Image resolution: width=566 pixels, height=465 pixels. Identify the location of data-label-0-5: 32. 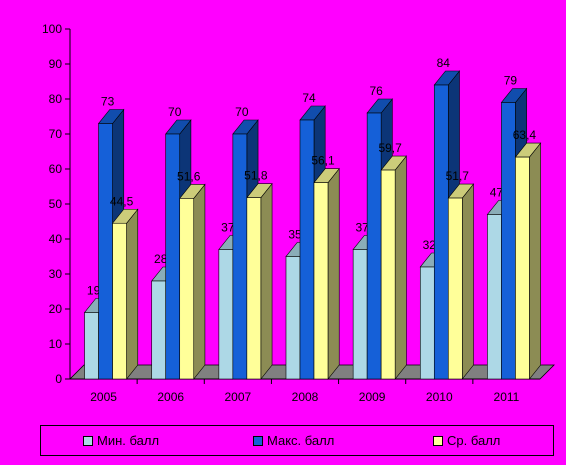
(430, 245).